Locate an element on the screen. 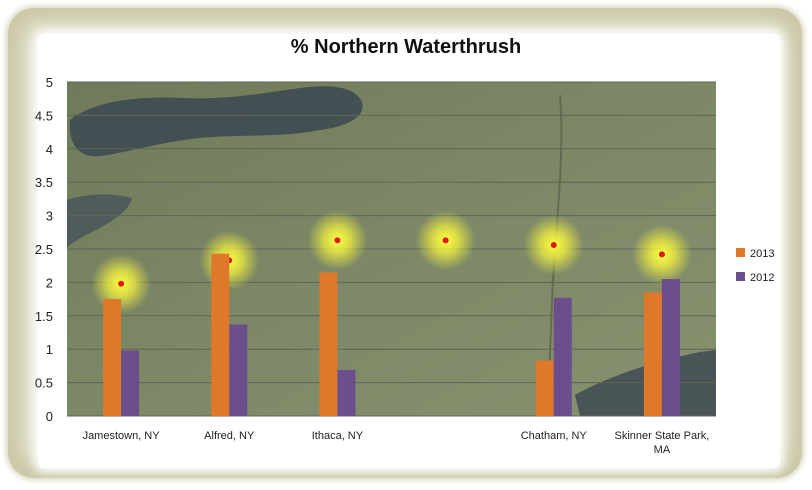 The width and height of the screenshot is (812, 490). lake-erie is located at coordinates (99, 221).